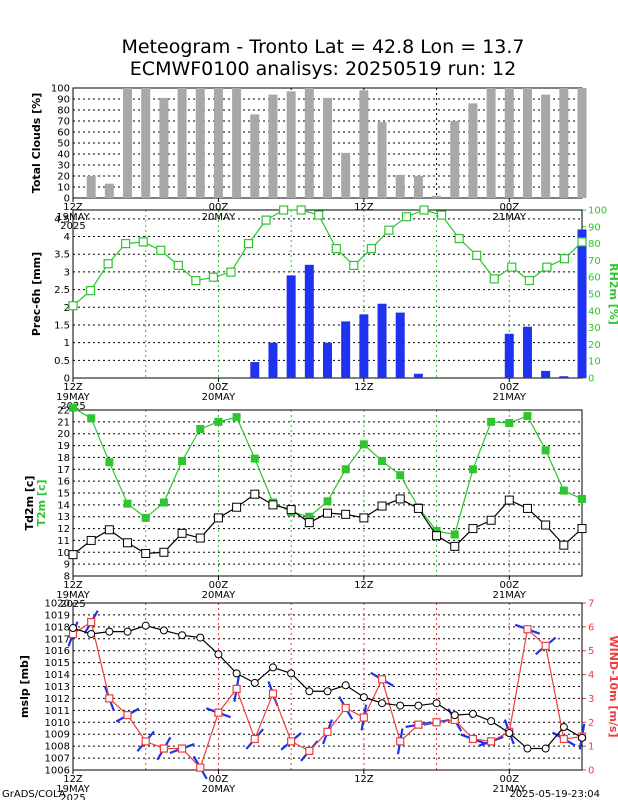  Describe the element at coordinates (63, 177) in the screenshot. I see `y-tick-label: 20` at that location.